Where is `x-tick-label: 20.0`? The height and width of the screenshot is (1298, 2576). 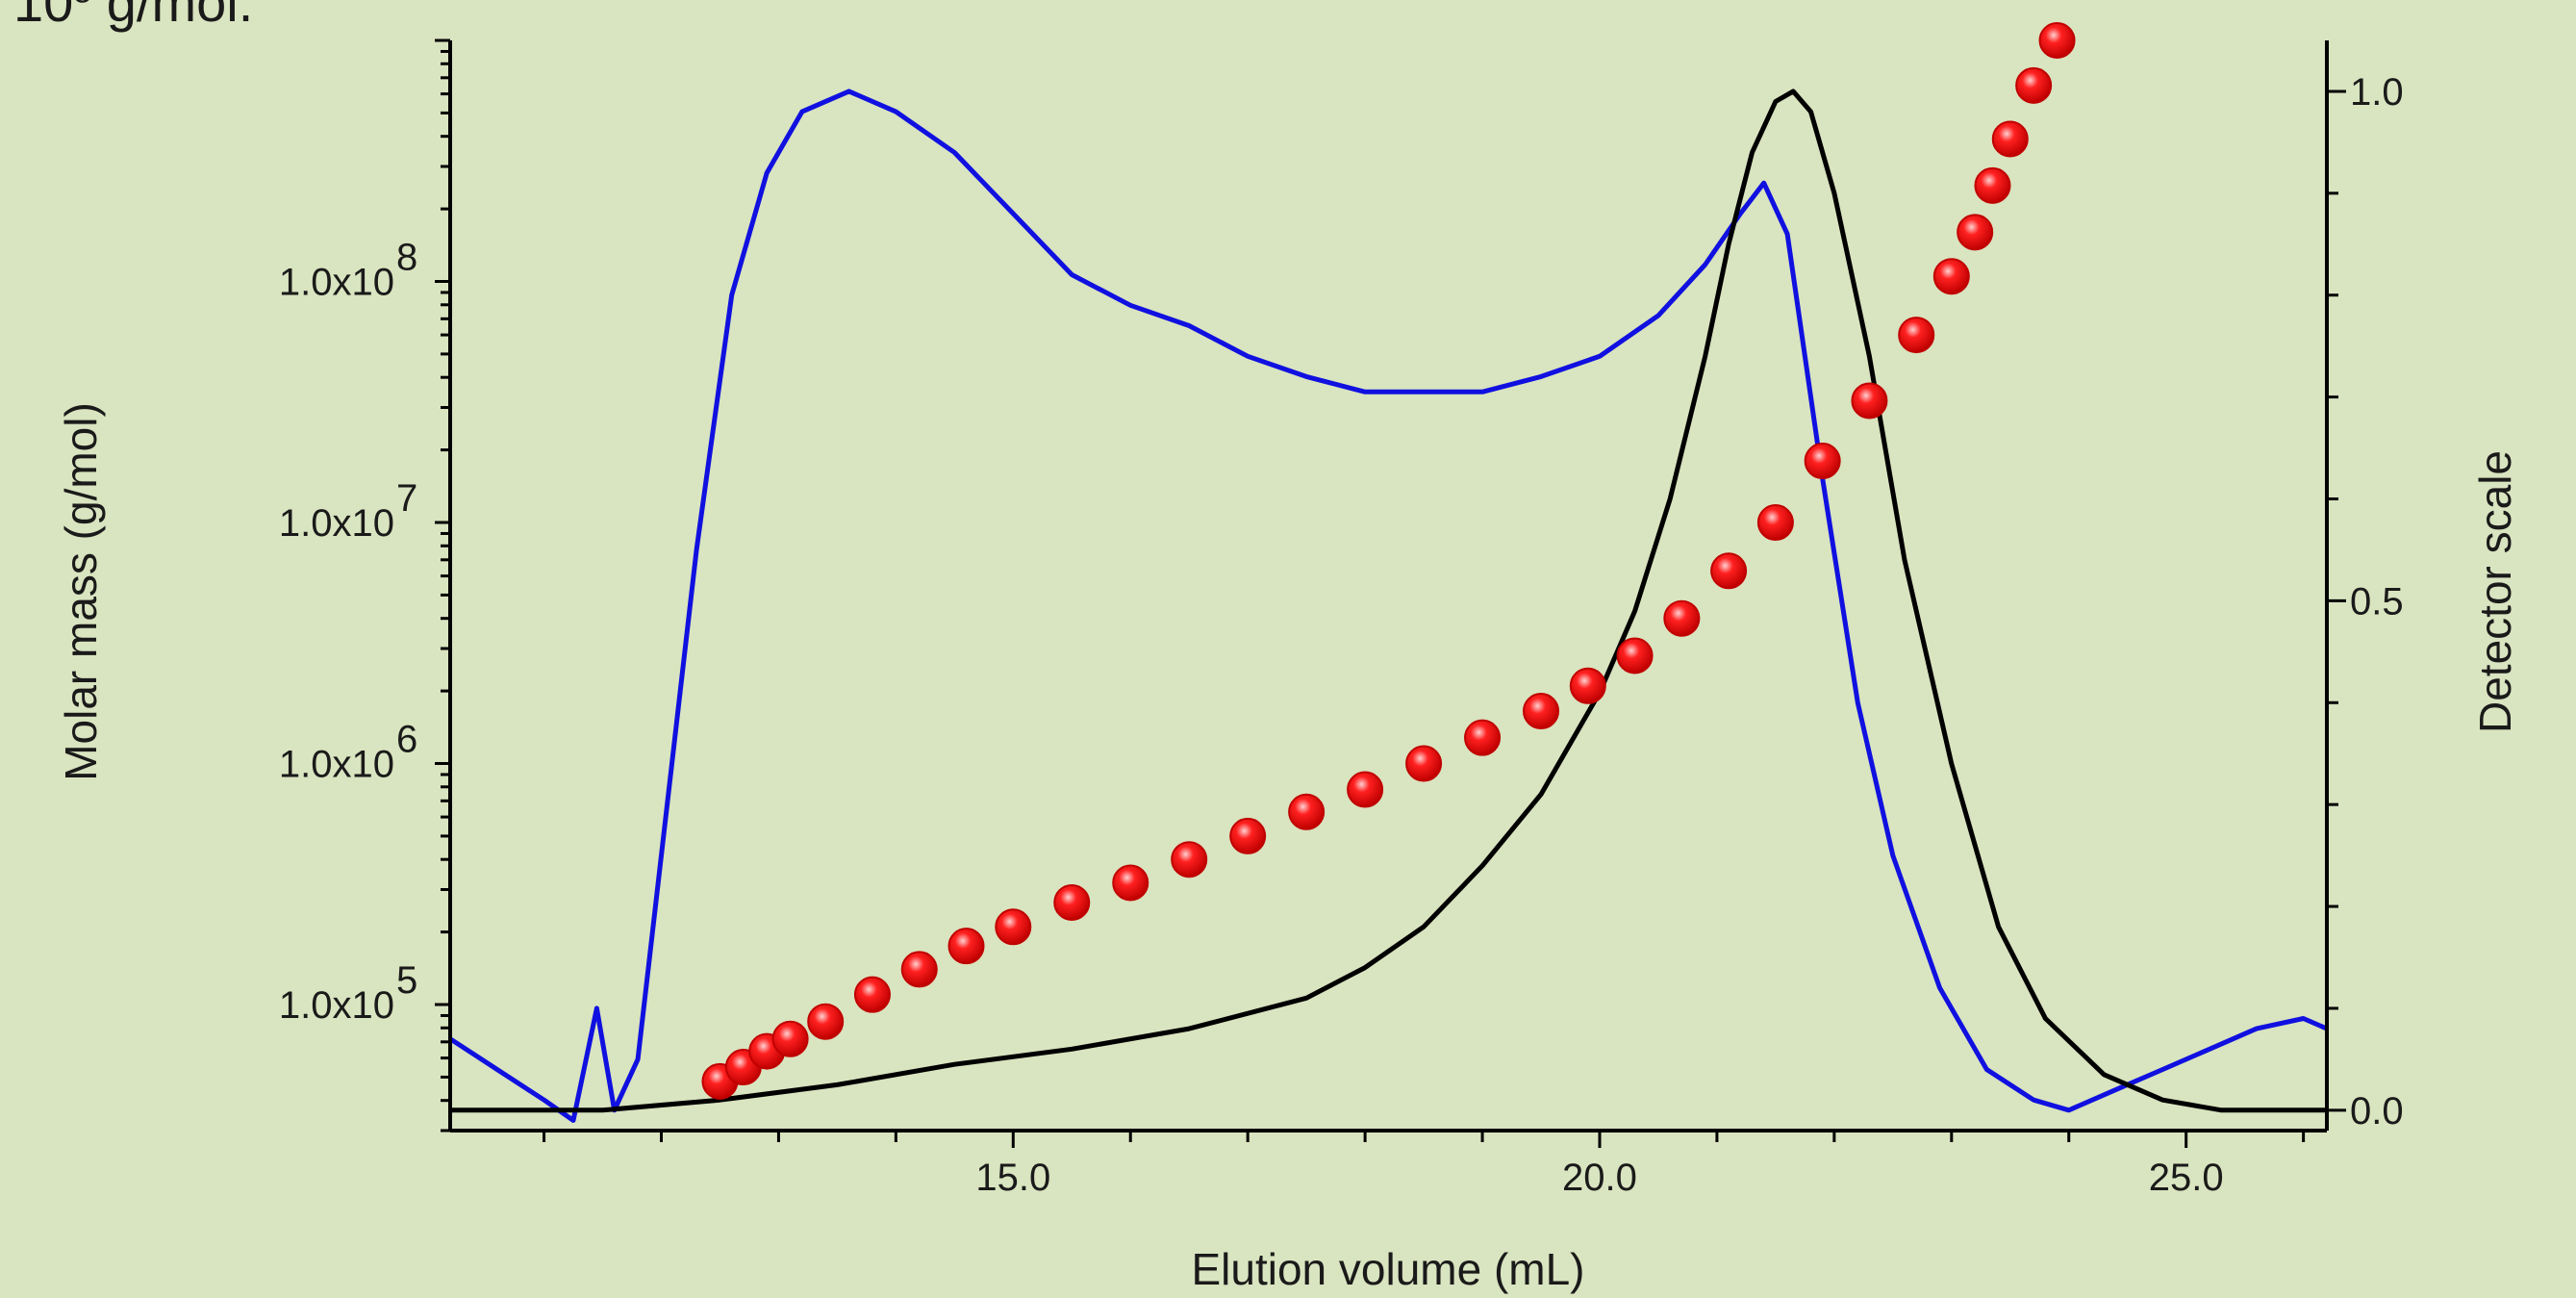 x-tick-label: 20.0 is located at coordinates (1599, 1178).